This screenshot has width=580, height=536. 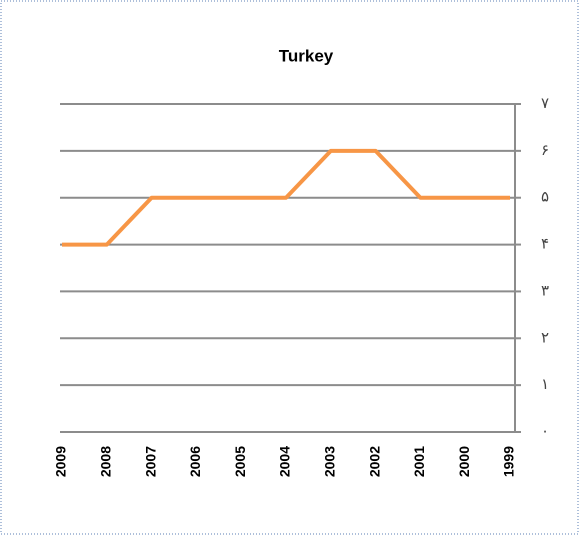 I want to click on x-tick-label: 2004, so click(x=285, y=461).